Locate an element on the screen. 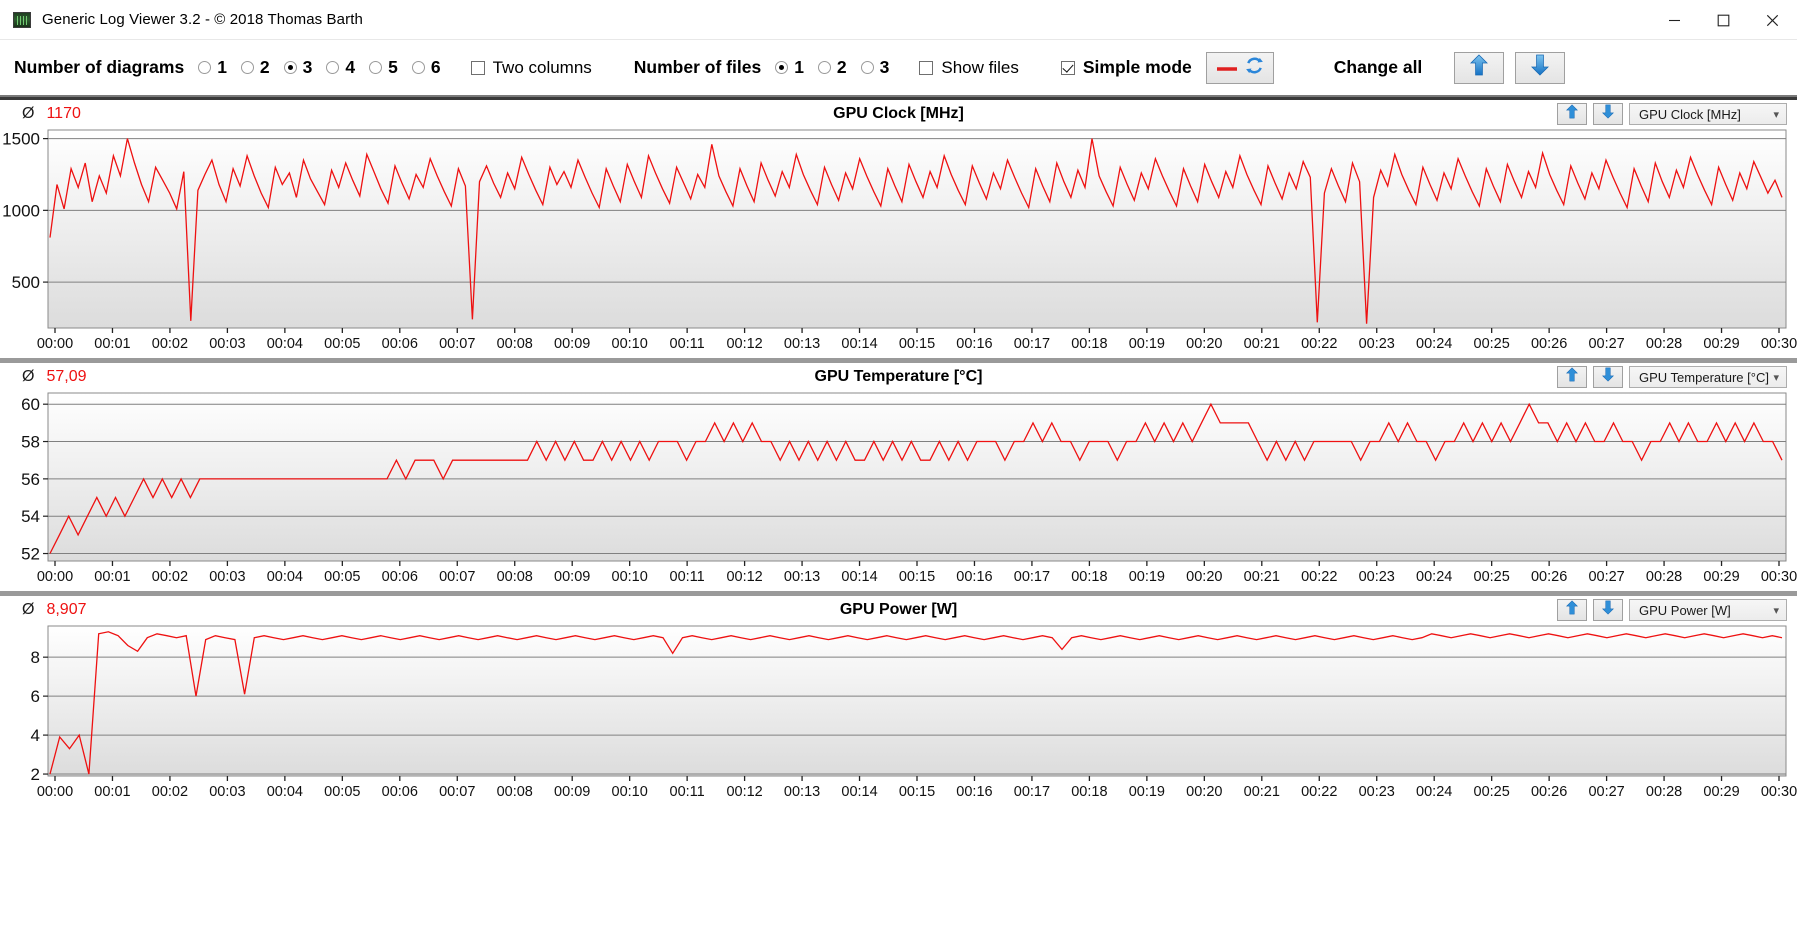 The height and width of the screenshot is (952, 1797). x-tick-label: 00:17 is located at coordinates (1032, 344).